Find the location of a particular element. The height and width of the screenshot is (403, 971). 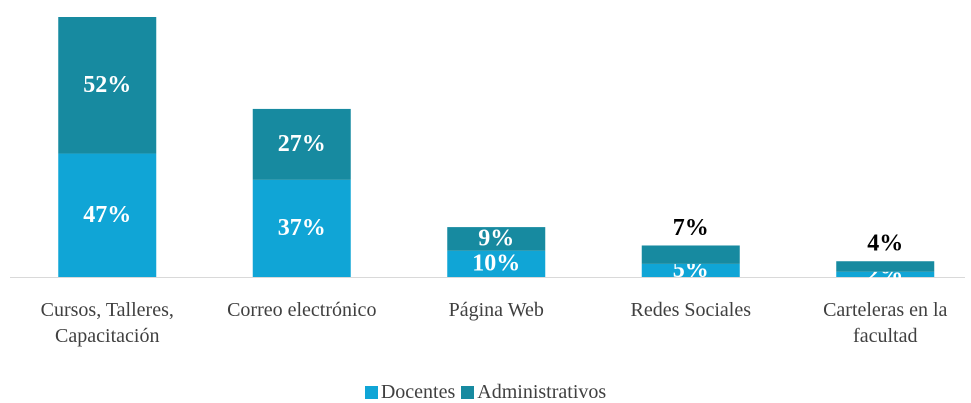

data-label: 7% is located at coordinates (691, 228).